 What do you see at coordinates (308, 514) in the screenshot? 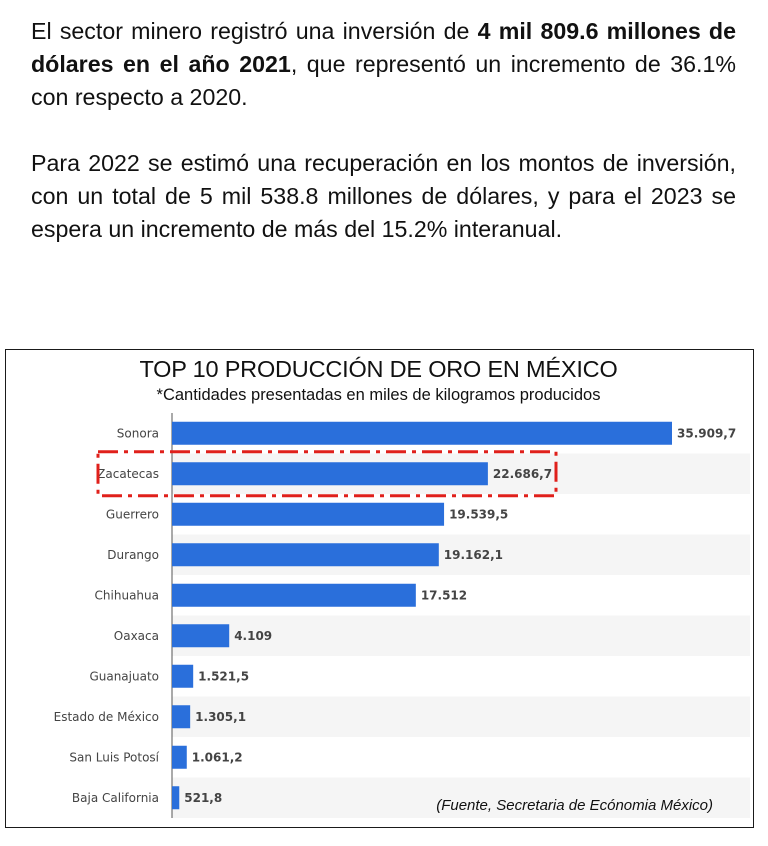
I see `bar-guerrero` at bounding box center [308, 514].